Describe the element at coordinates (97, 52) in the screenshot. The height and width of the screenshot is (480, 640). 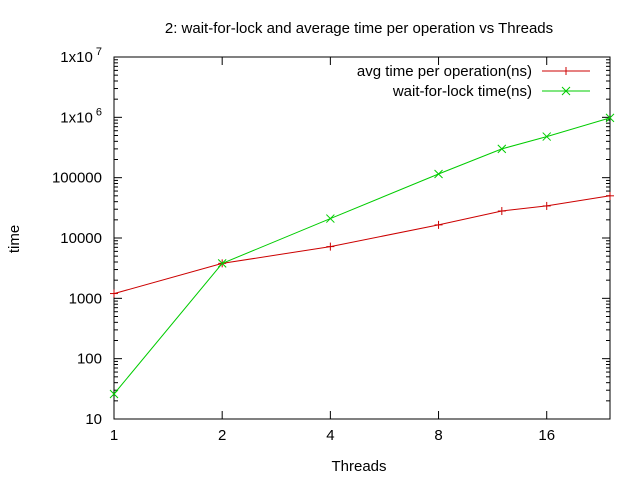
I see `y-tick-exponent: 7` at that location.